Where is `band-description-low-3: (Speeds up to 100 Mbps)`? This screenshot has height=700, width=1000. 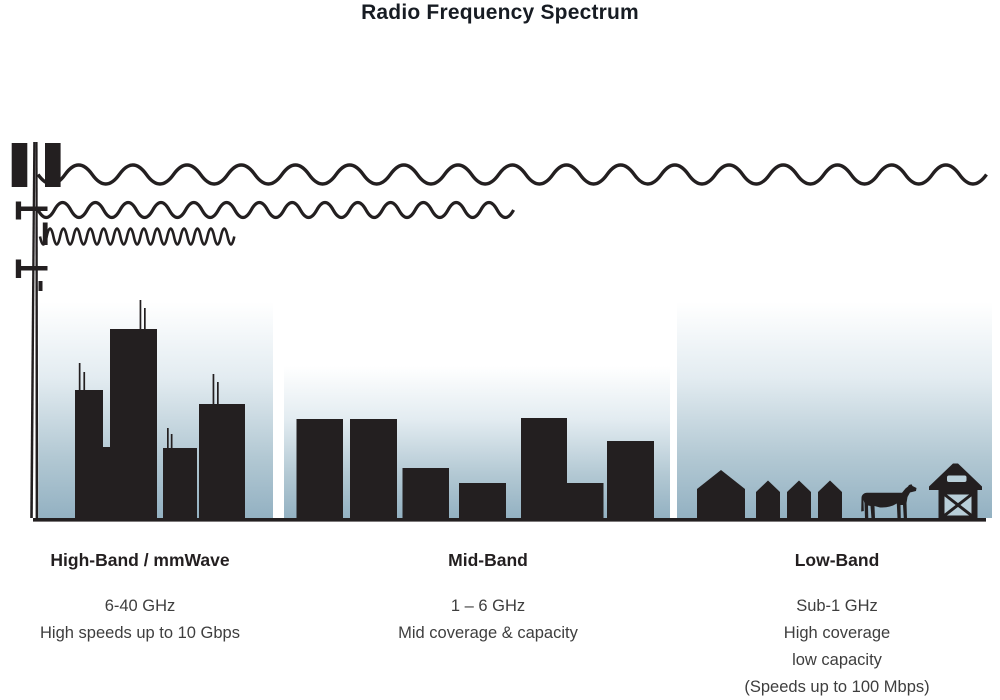
band-description-low-3: (Speeds up to 100 Mbps) is located at coordinates (837, 687).